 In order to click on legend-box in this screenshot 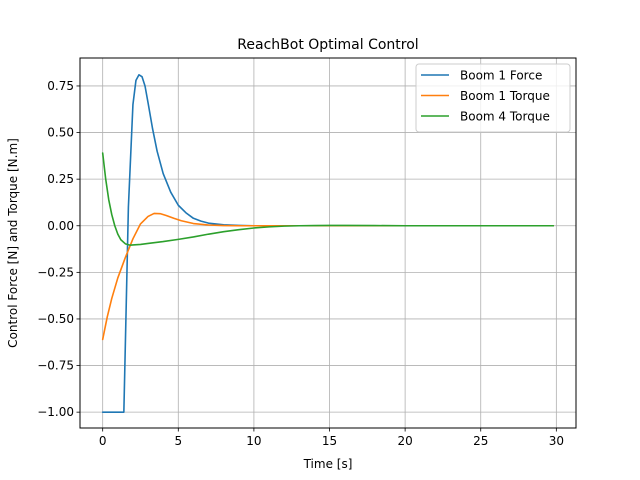, I will do `click(493, 98)`.